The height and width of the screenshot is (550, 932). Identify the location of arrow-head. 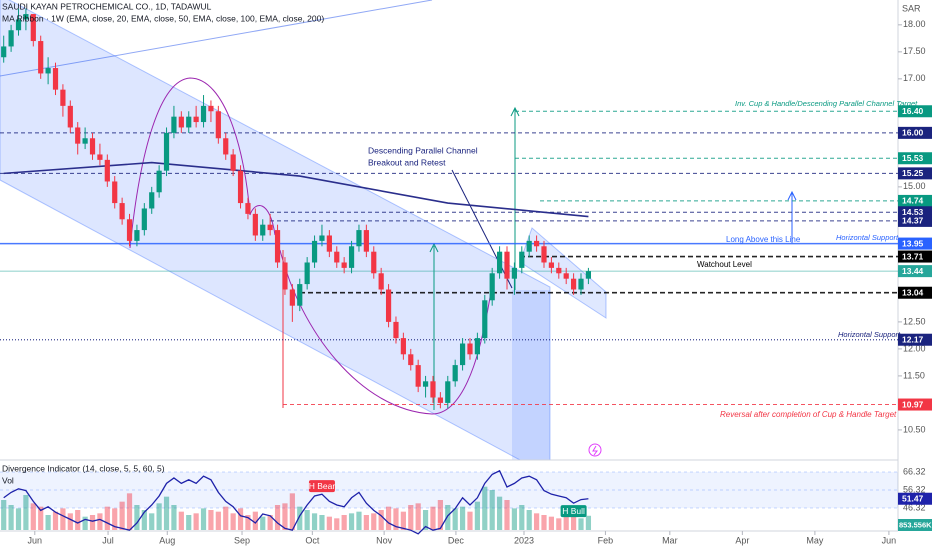
(515, 111).